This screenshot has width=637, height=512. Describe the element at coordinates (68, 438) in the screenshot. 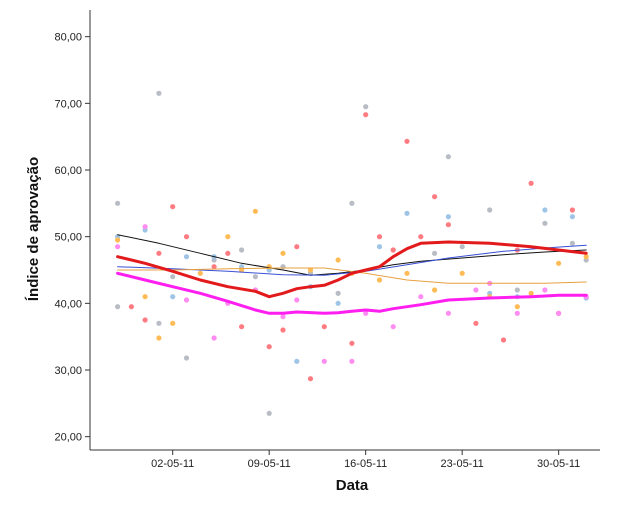

I see `y-tick-label: 20,00` at that location.